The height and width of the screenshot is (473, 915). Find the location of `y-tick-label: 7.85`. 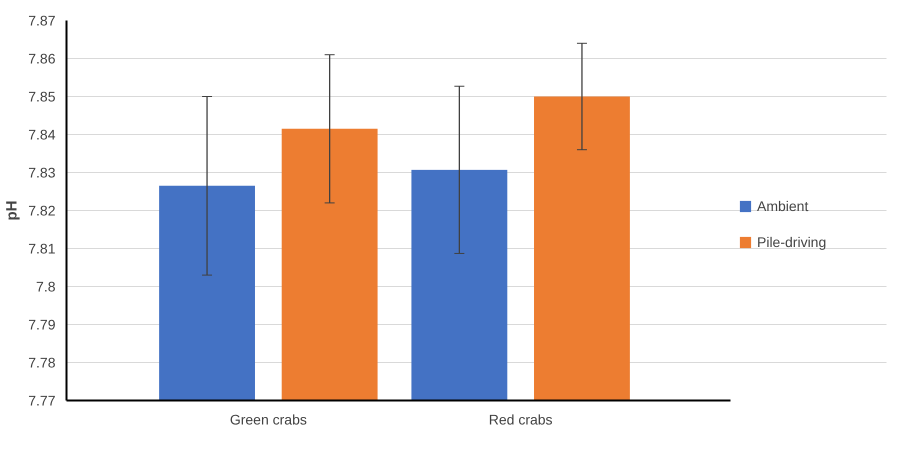

y-tick-label: 7.85 is located at coordinates (42, 96).